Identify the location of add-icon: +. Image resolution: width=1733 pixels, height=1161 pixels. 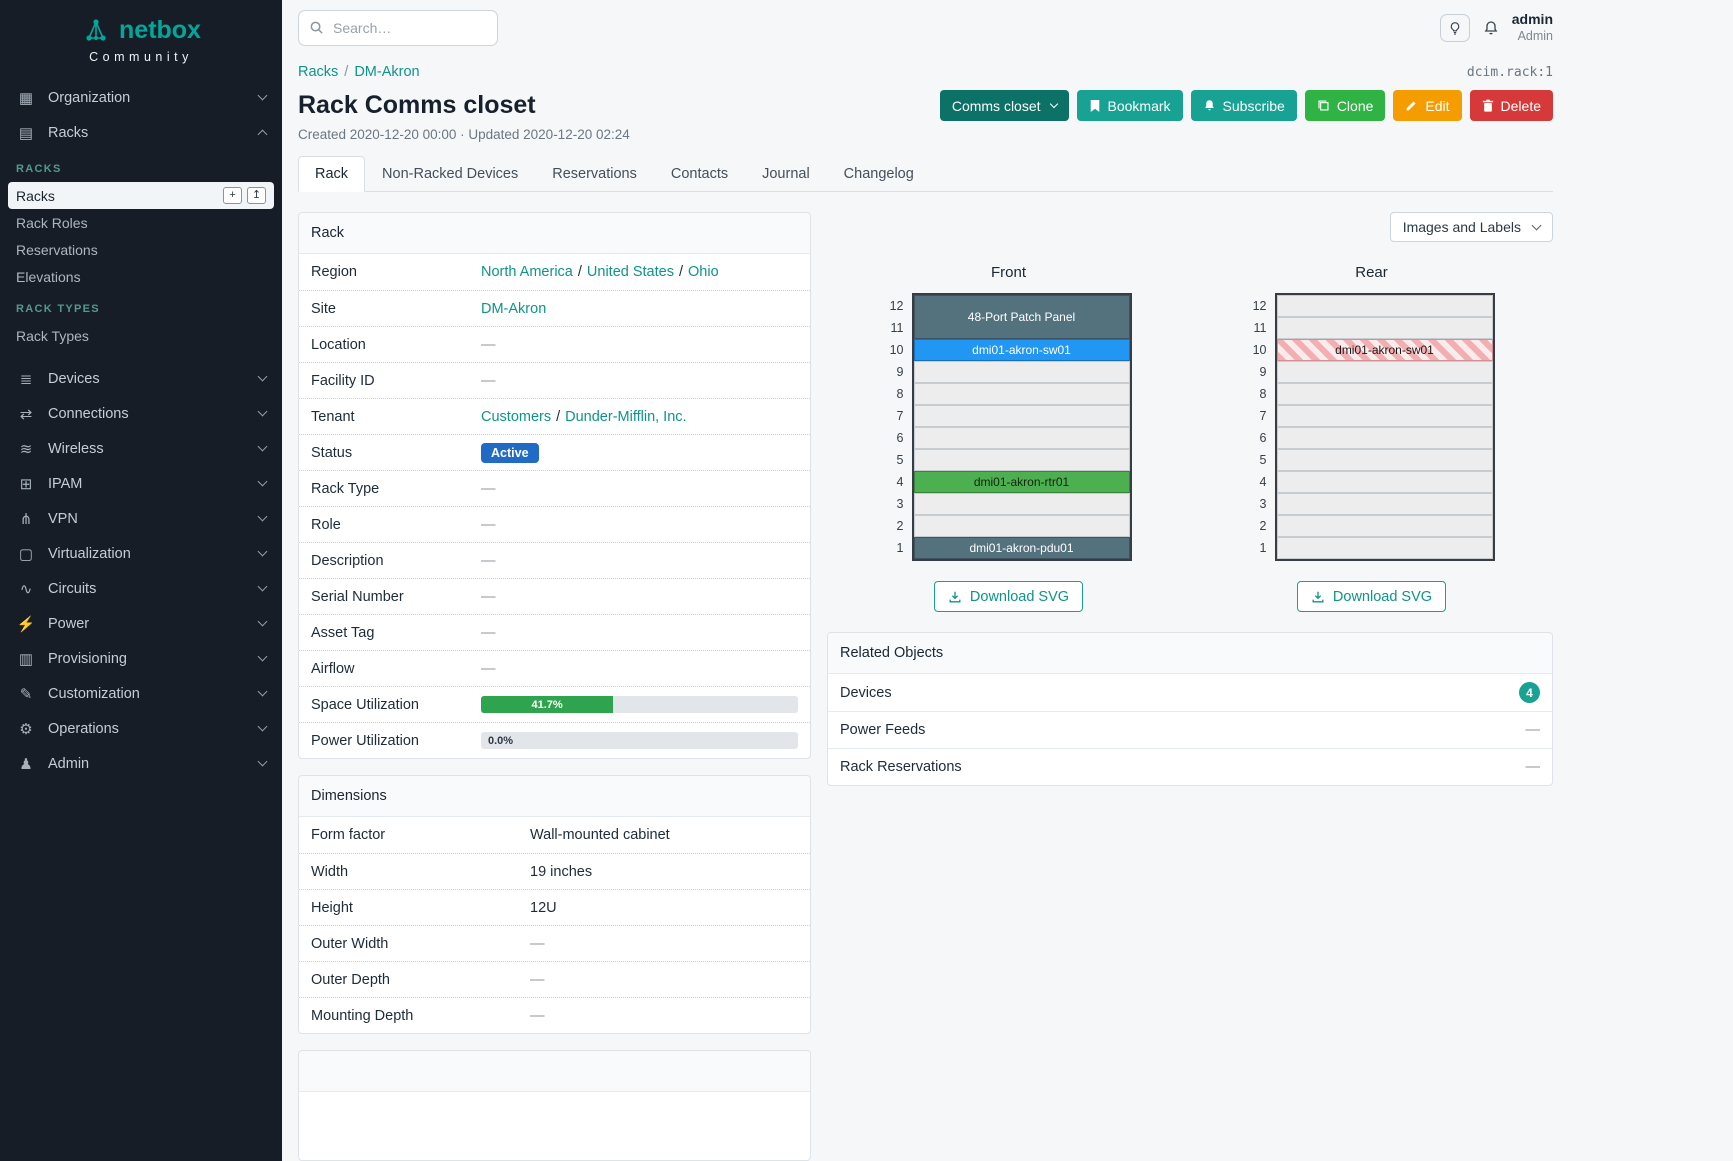
(232, 195).